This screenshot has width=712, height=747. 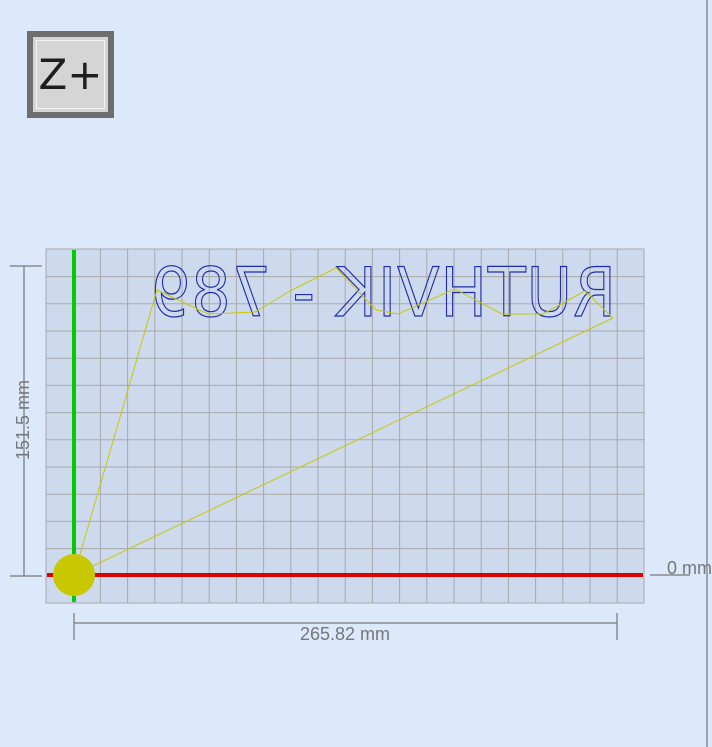 I want to click on tool-position-marker, so click(x=74, y=575).